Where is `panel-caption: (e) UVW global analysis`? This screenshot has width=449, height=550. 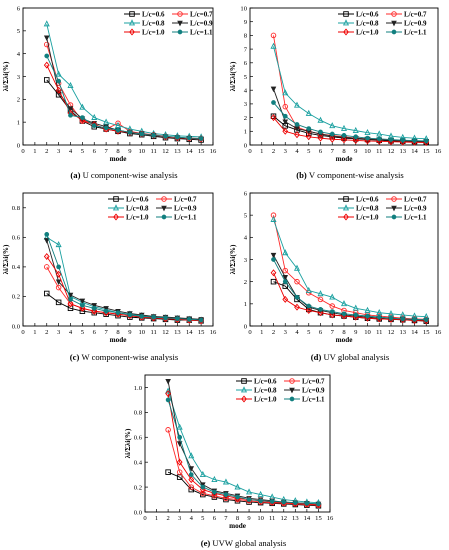 panel-caption: (e) UVW global analysis is located at coordinates (244, 543).